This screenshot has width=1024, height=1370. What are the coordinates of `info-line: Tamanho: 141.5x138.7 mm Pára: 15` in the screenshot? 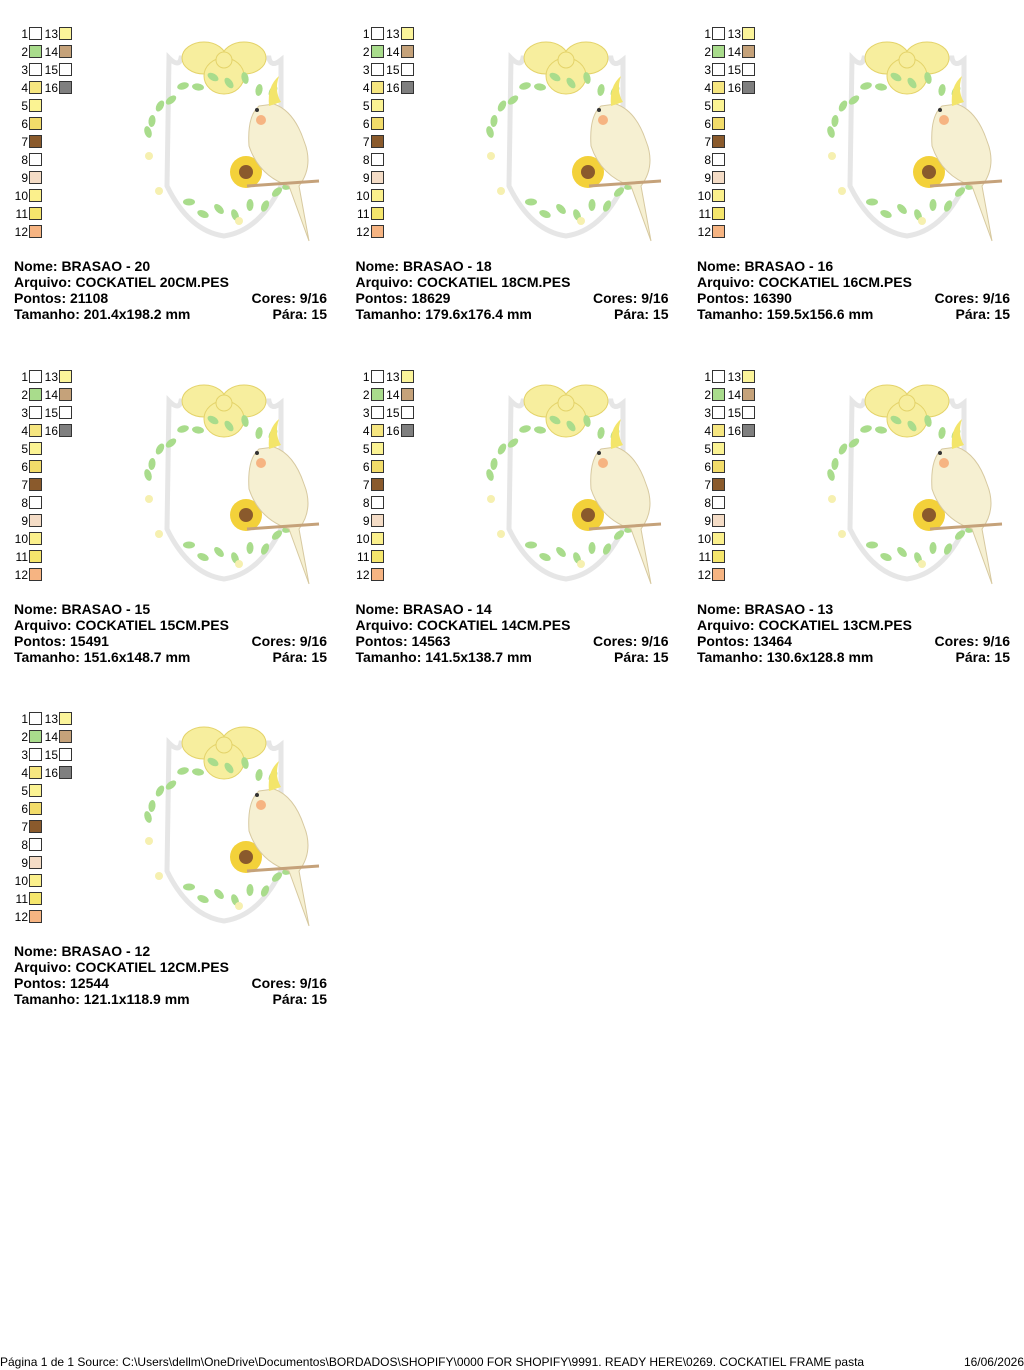 It's located at (512, 656).